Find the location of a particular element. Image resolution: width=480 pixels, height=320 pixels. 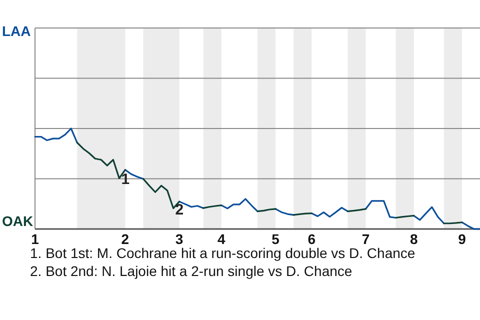

x-tick-label: 3 is located at coordinates (179, 238).